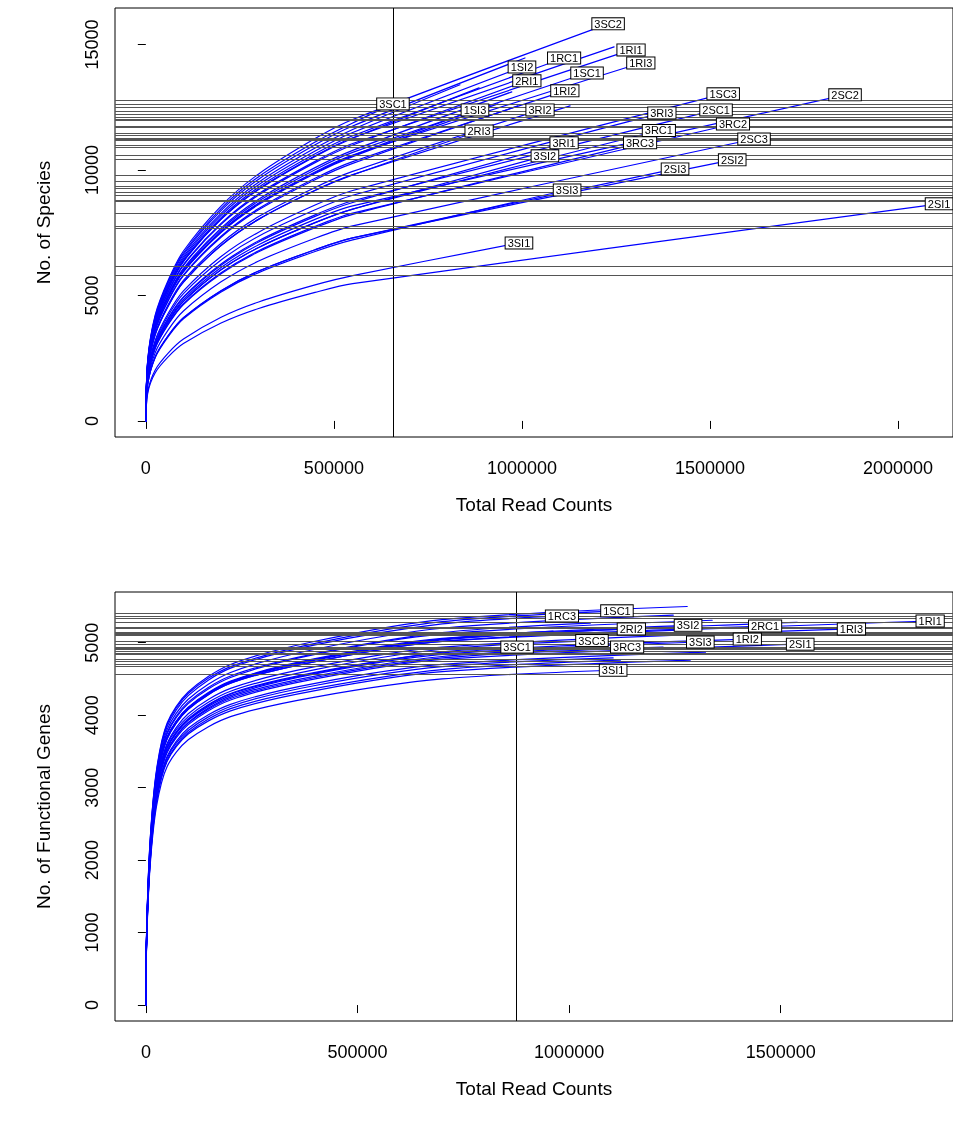 The height and width of the screenshot is (1129, 953). Describe the element at coordinates (43, 222) in the screenshot. I see `y-axis-title: No. of Species` at that location.